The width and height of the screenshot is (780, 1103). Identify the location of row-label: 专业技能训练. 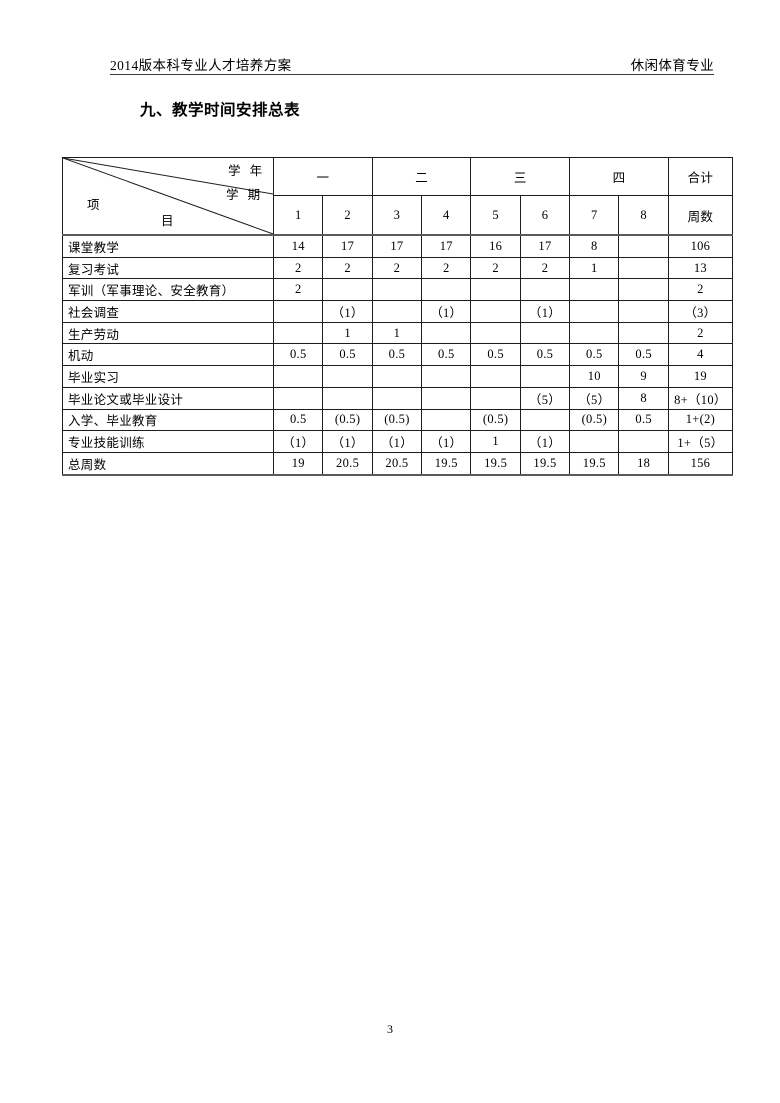
(168, 441).